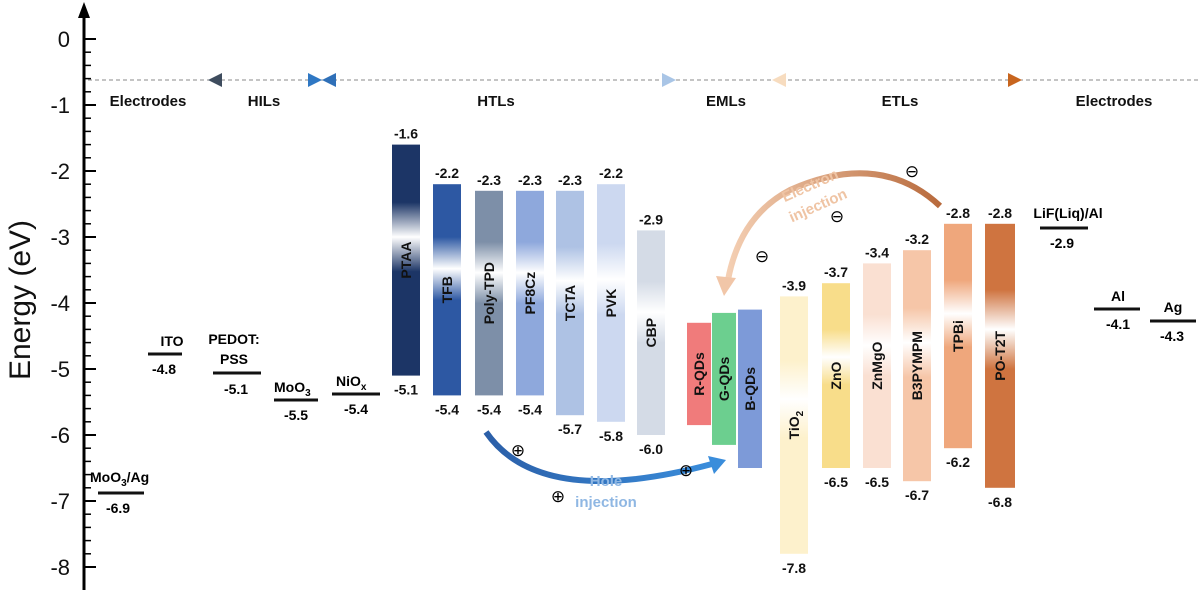  What do you see at coordinates (1114, 101) in the screenshot?
I see `section-electrodes-right: Electrodes` at bounding box center [1114, 101].